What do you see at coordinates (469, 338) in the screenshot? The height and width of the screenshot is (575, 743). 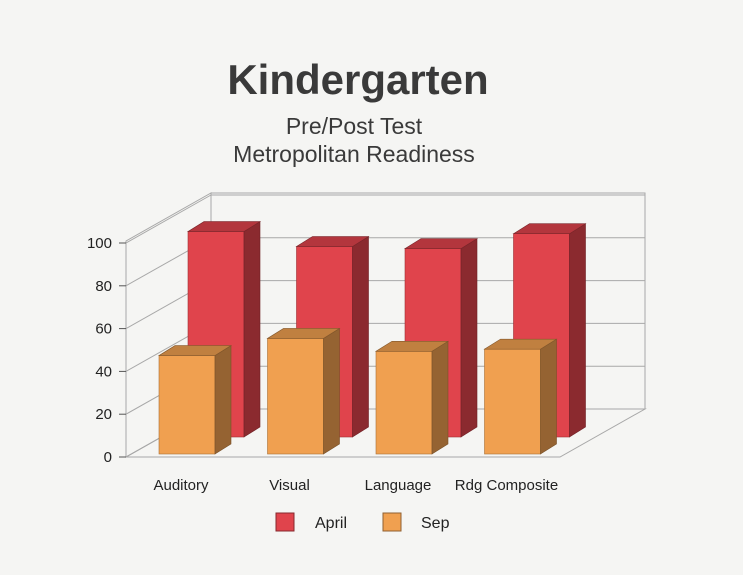 I see `bar-april-3-side` at bounding box center [469, 338].